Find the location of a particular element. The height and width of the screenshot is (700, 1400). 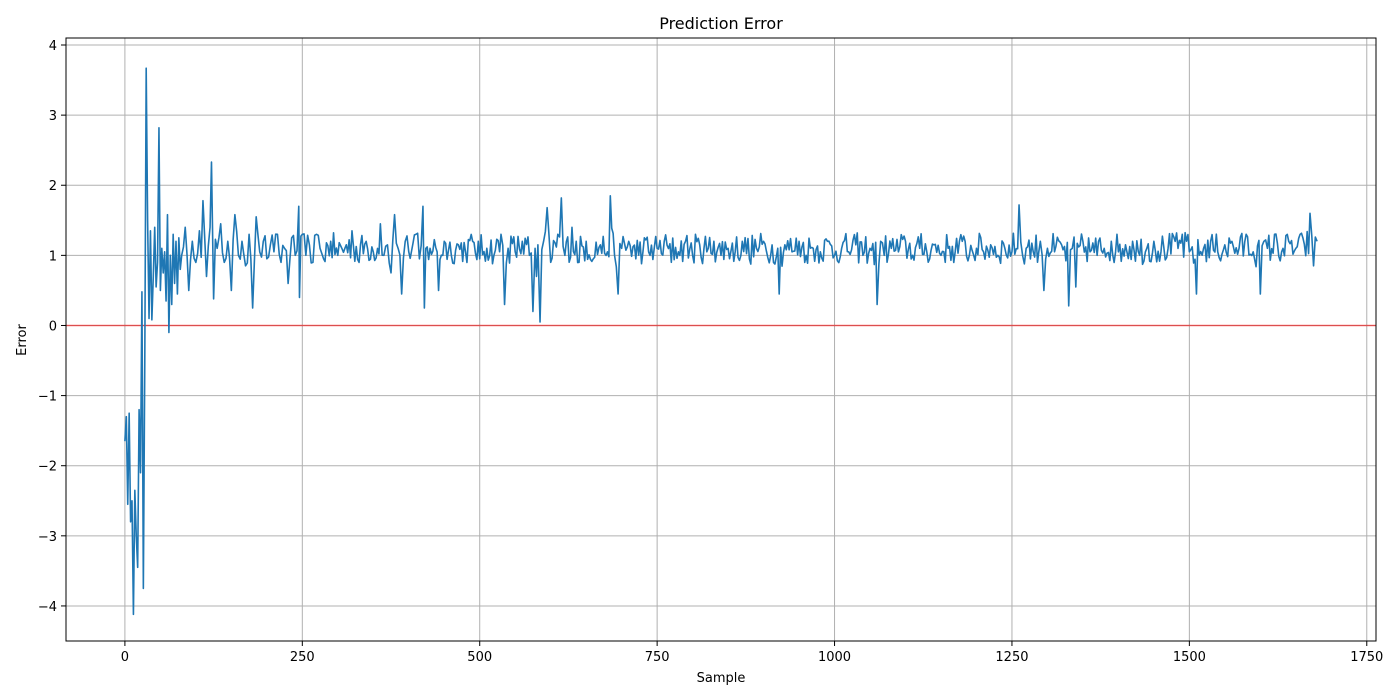

y-tick-label: −3 is located at coordinates (47, 537).